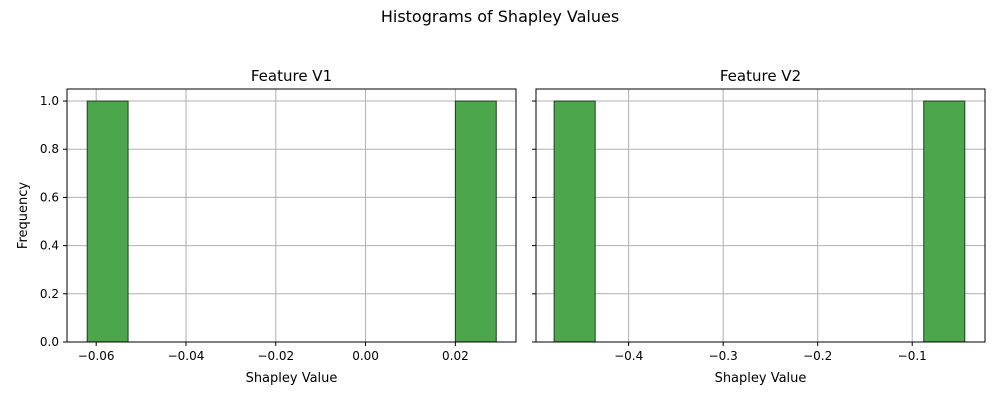 The width and height of the screenshot is (1000, 400). I want to click on x-tick-label: −0.2, so click(817, 356).